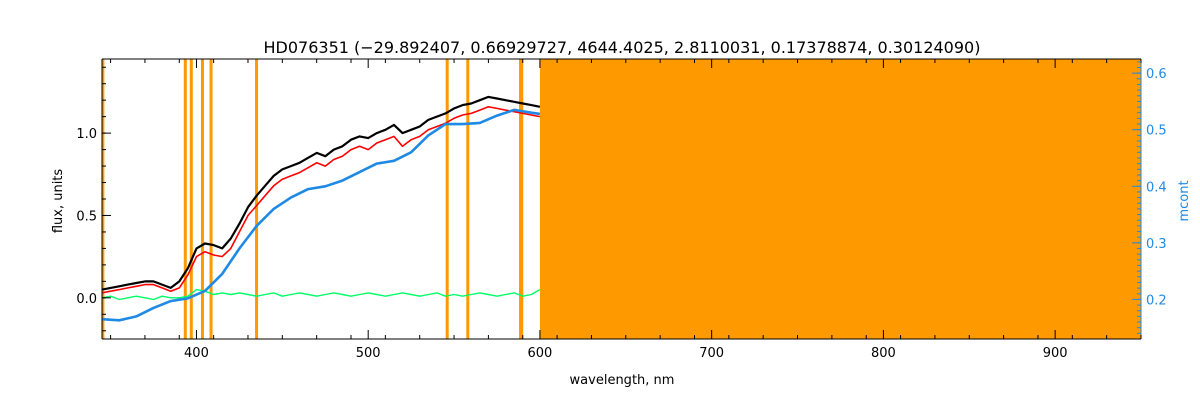  I want to click on residual-series-line, so click(321, 294).